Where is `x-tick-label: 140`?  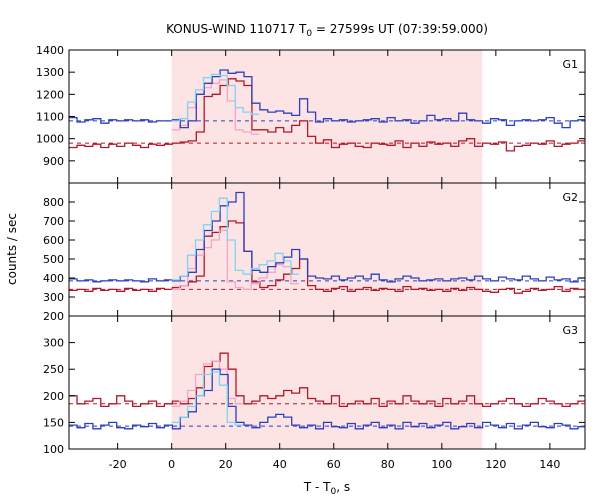
x-tick-label: 140 is located at coordinates (549, 464).